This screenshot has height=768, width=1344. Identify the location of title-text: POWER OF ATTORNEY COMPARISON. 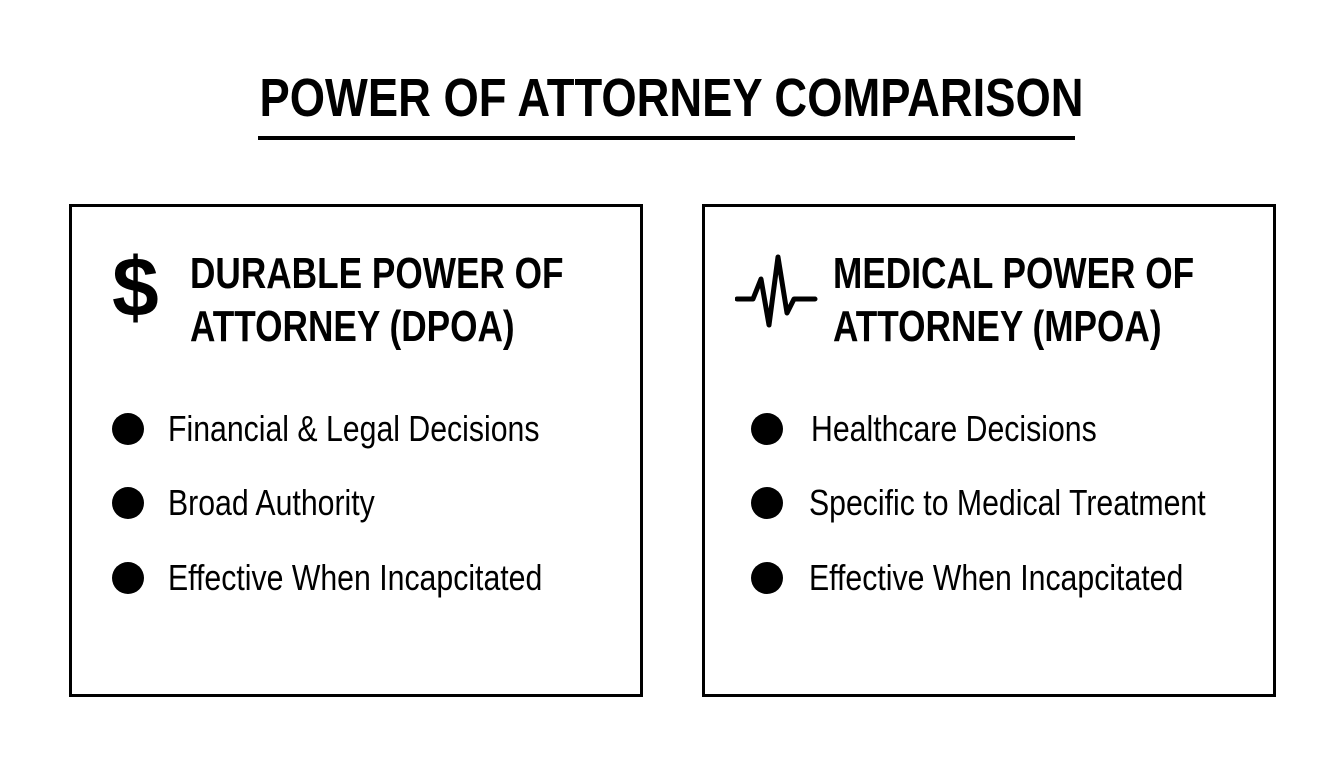
(672, 98).